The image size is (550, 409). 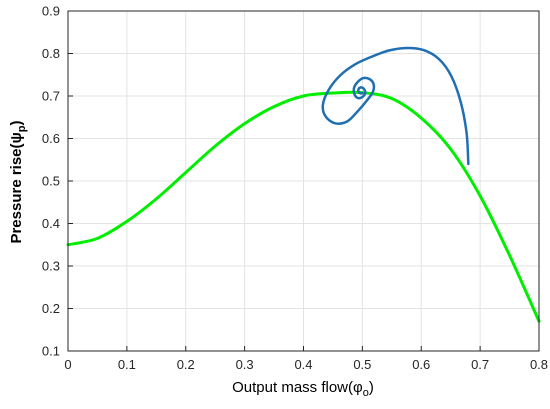 What do you see at coordinates (51, 96) in the screenshot?
I see `y-tick-label: 0.7` at bounding box center [51, 96].